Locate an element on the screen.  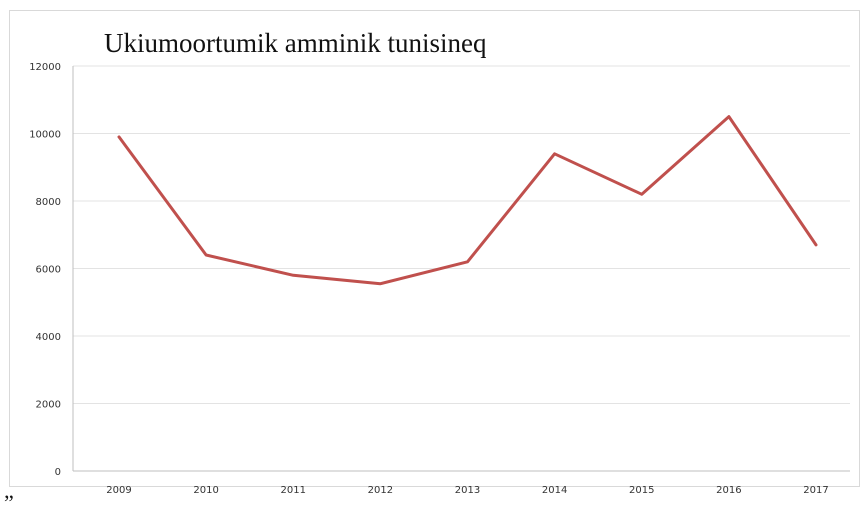
x-tick-label: 2010 is located at coordinates (205, 490).